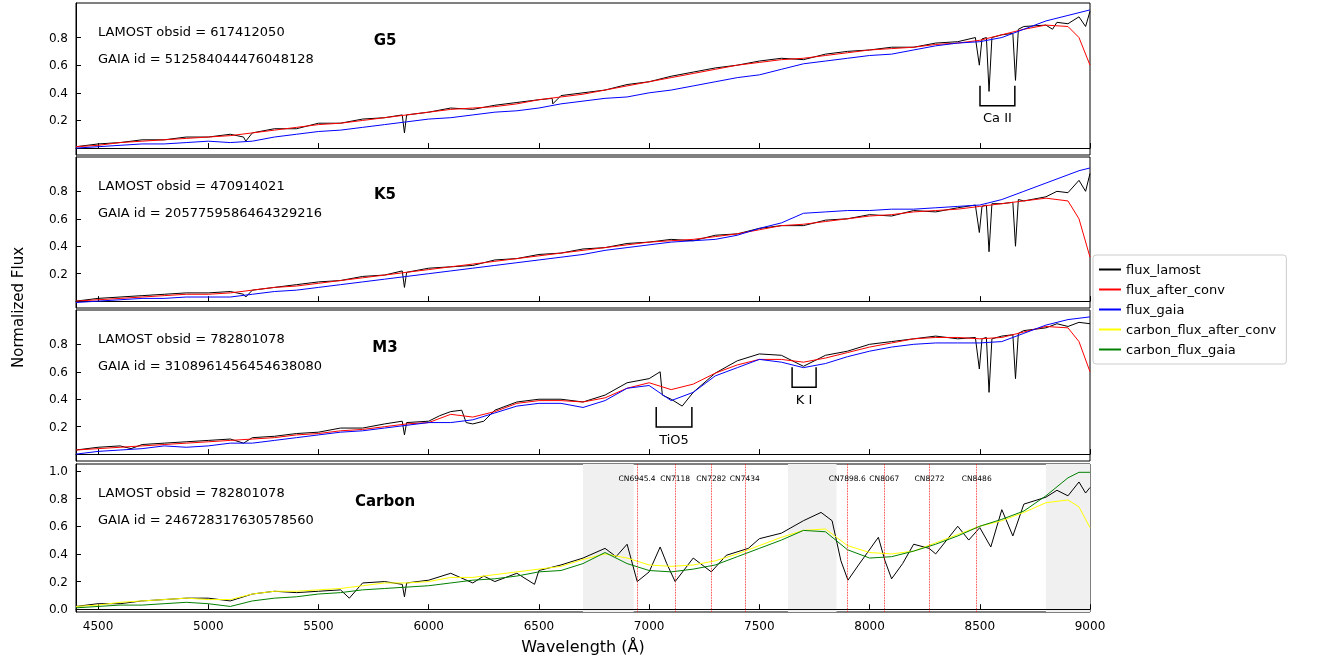  I want to click on x-tick-label: 5500, so click(318, 626).